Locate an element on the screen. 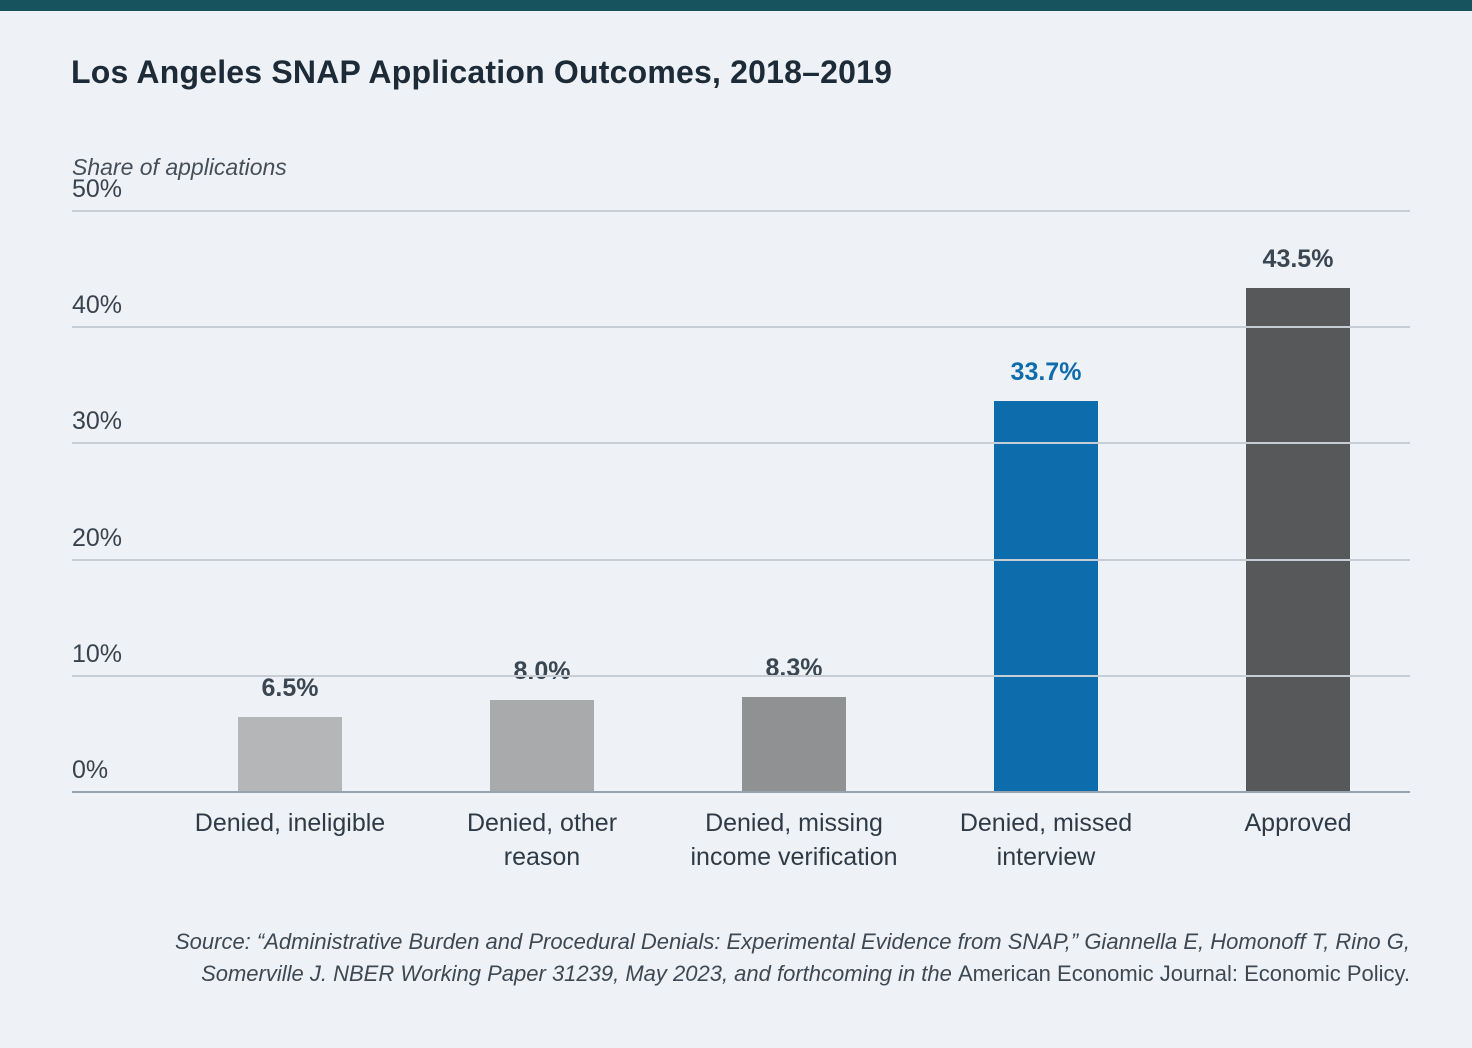 This screenshot has width=1472, height=1048. bar-category-label: Denied, missed interview is located at coordinates (1046, 840).